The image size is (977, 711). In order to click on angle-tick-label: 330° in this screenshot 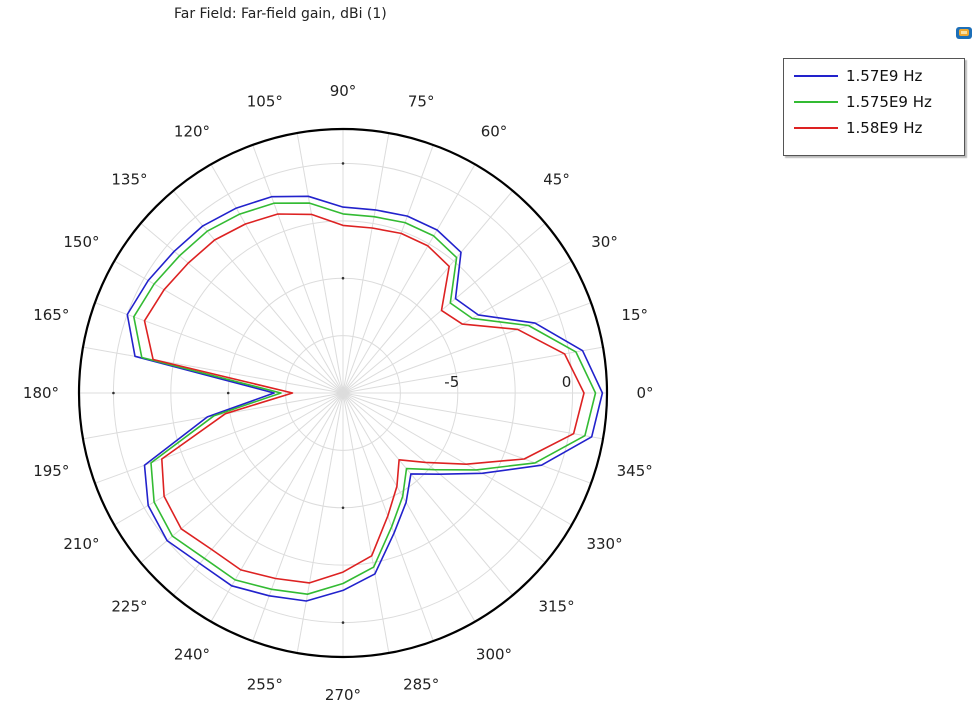, I will do `click(604, 544)`.